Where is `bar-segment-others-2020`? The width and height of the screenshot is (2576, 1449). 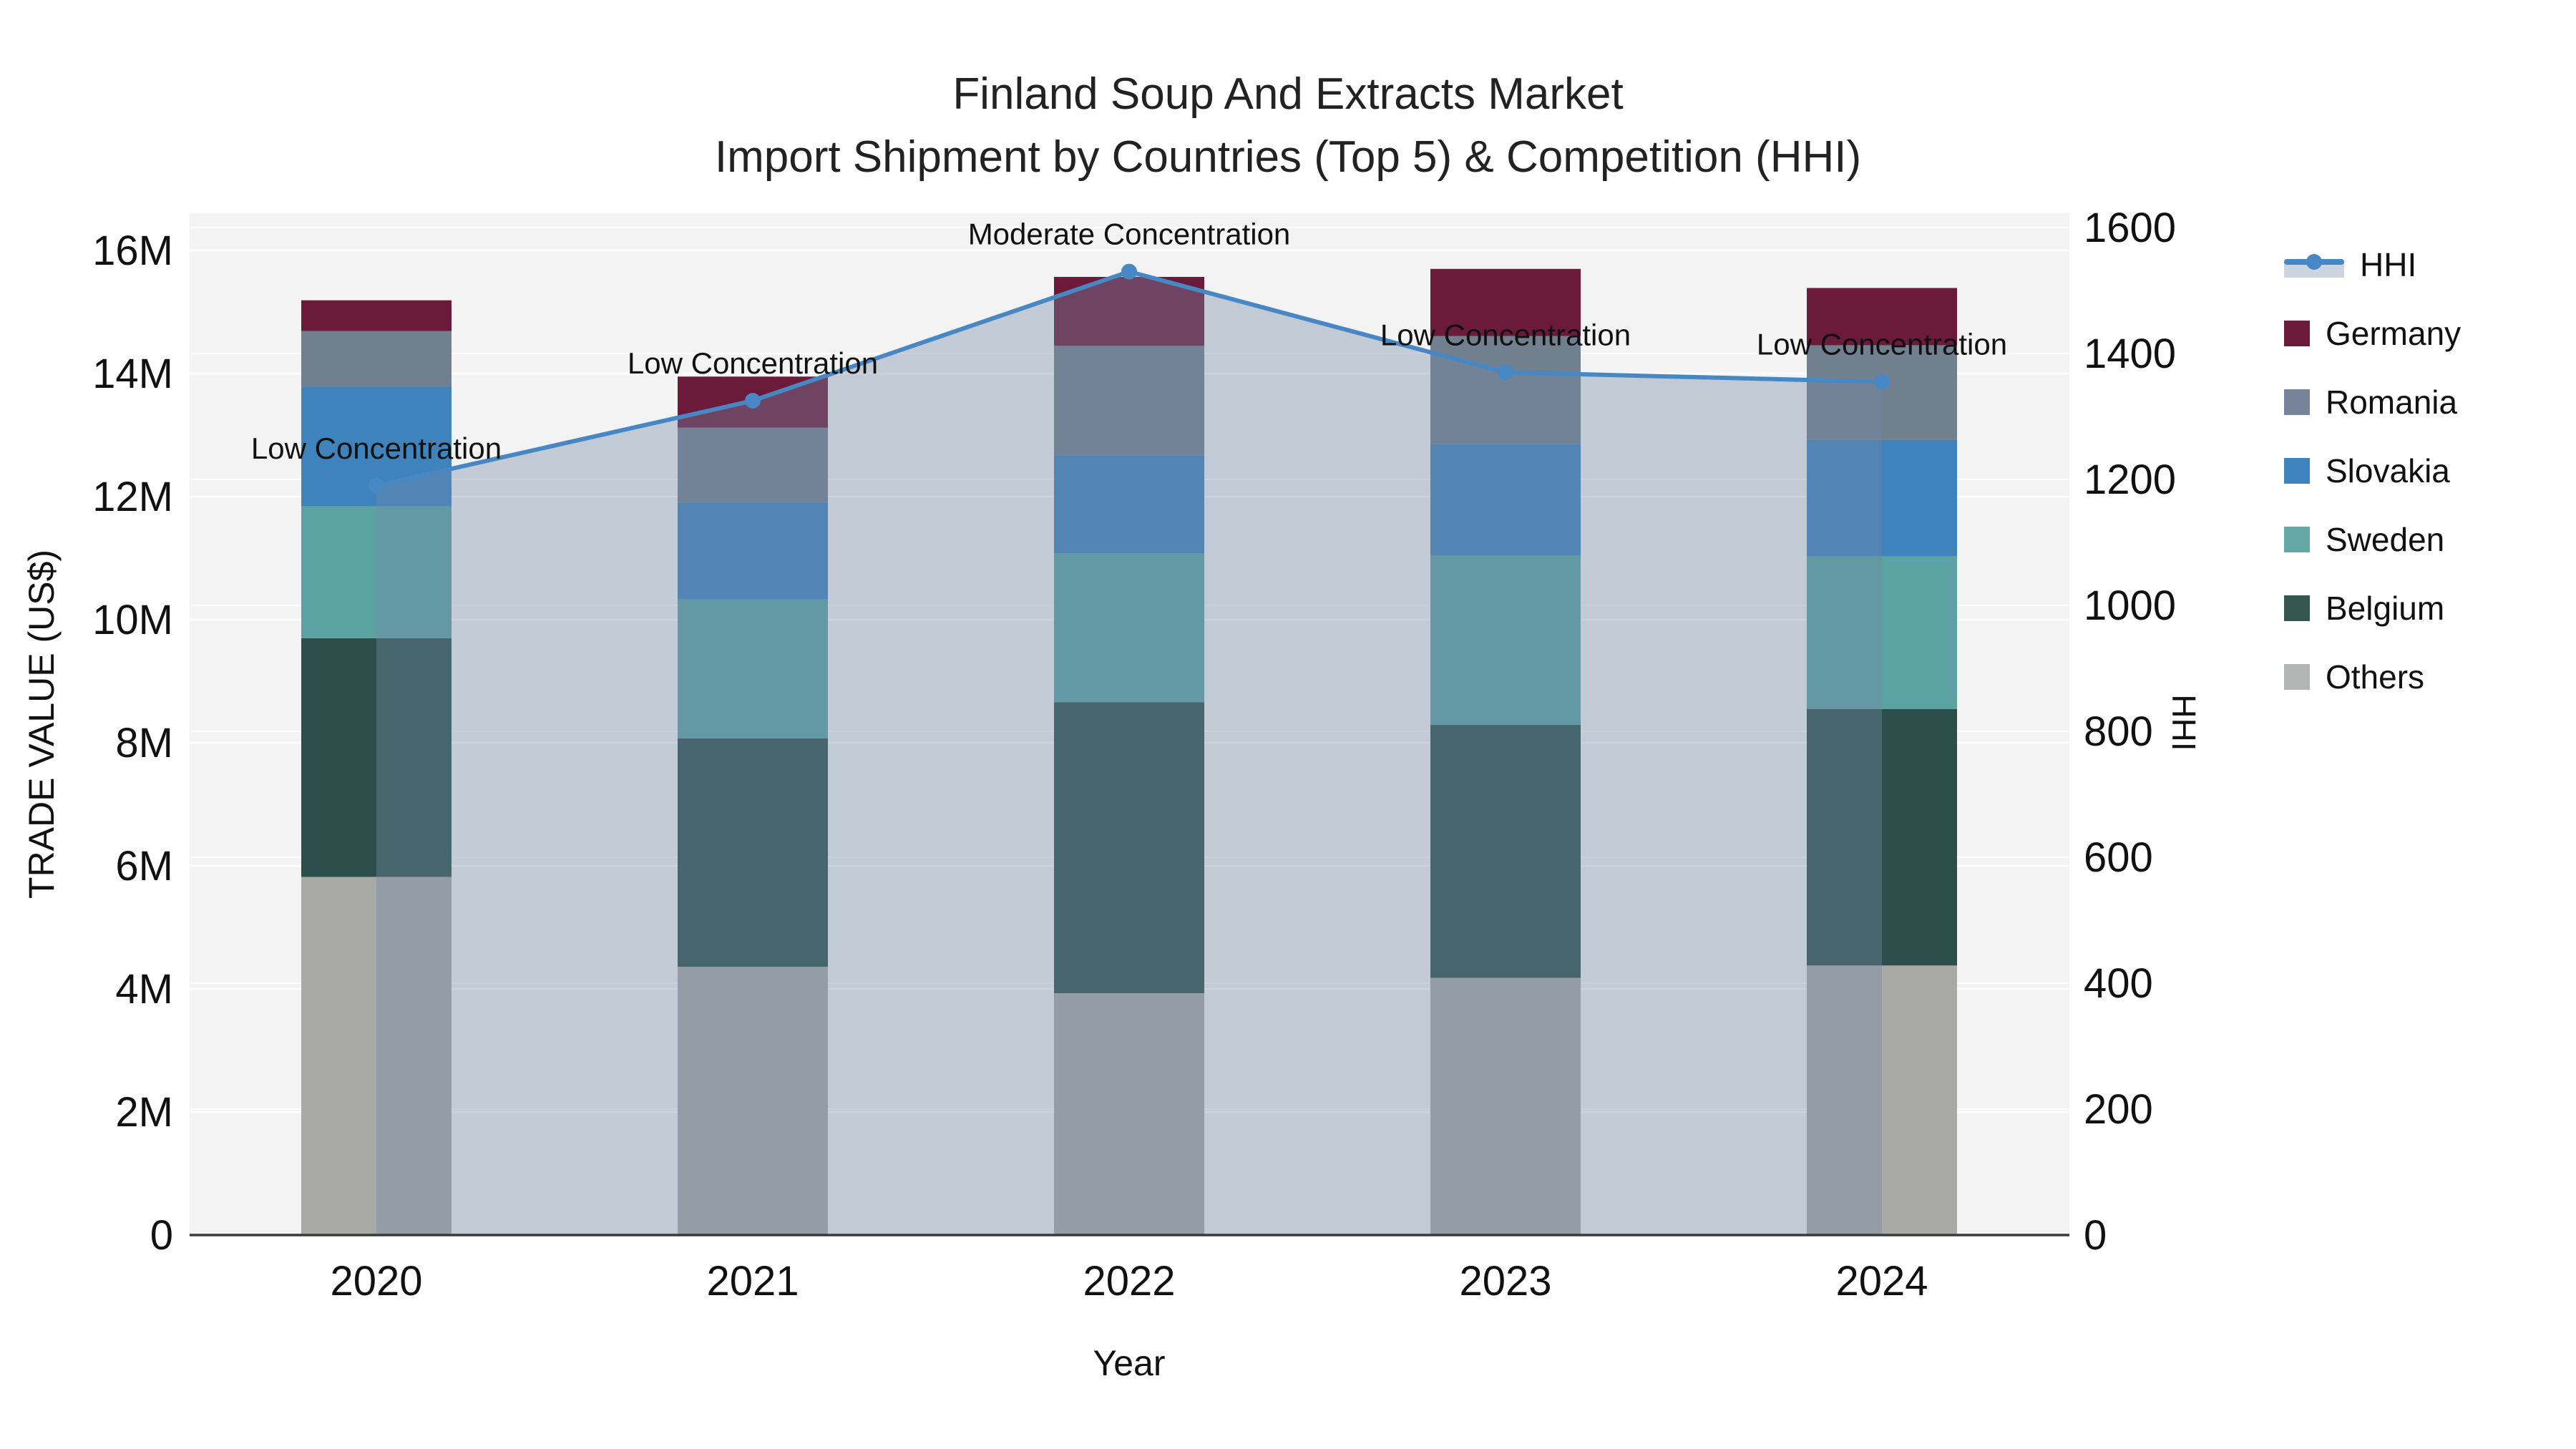
bar-segment-others-2020 is located at coordinates (376, 1056).